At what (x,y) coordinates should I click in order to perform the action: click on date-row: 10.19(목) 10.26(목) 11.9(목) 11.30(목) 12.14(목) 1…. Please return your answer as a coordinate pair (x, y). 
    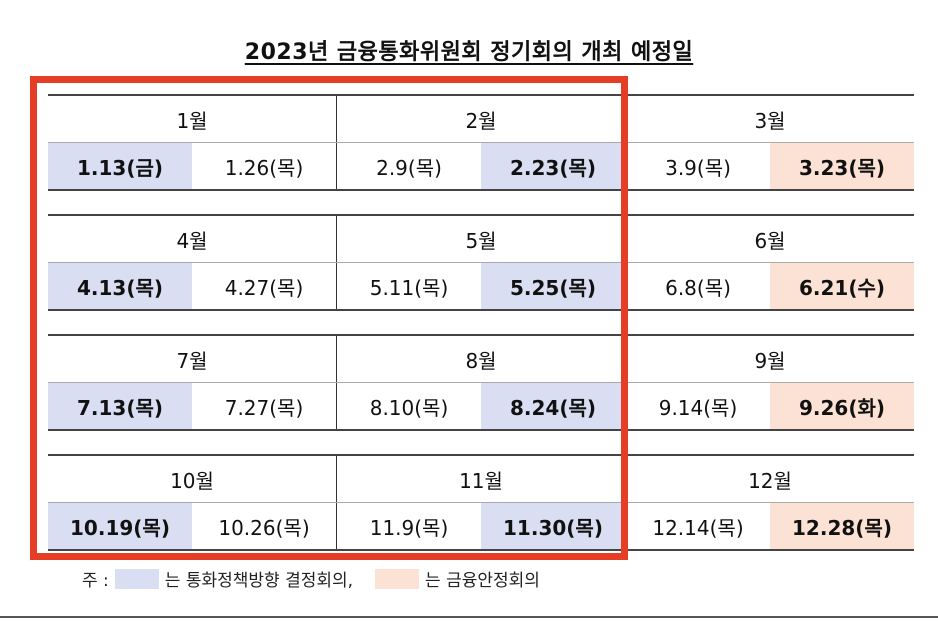
    Looking at the image, I should click on (481, 526).